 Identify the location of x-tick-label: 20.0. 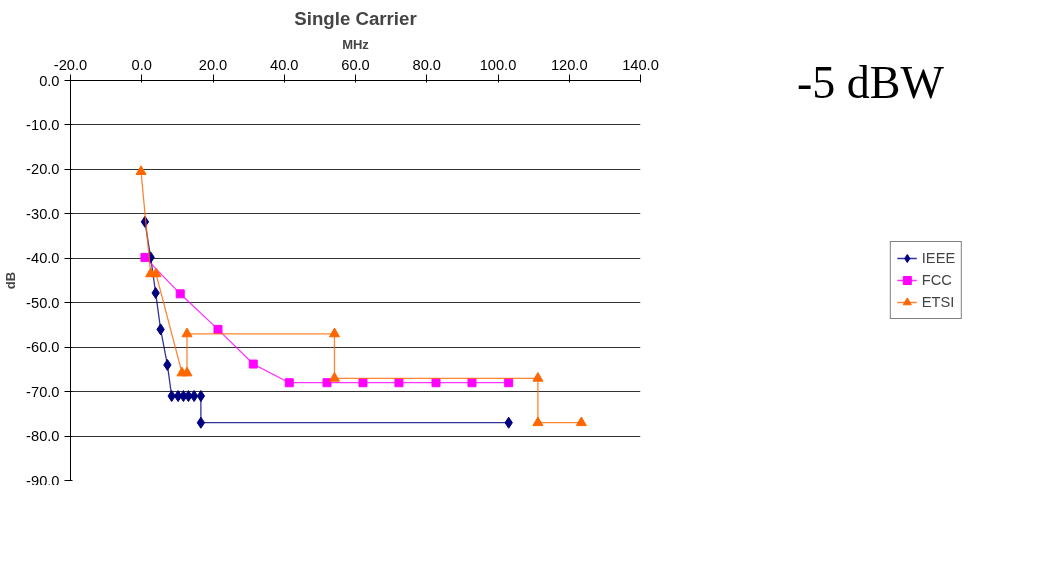
(213, 64).